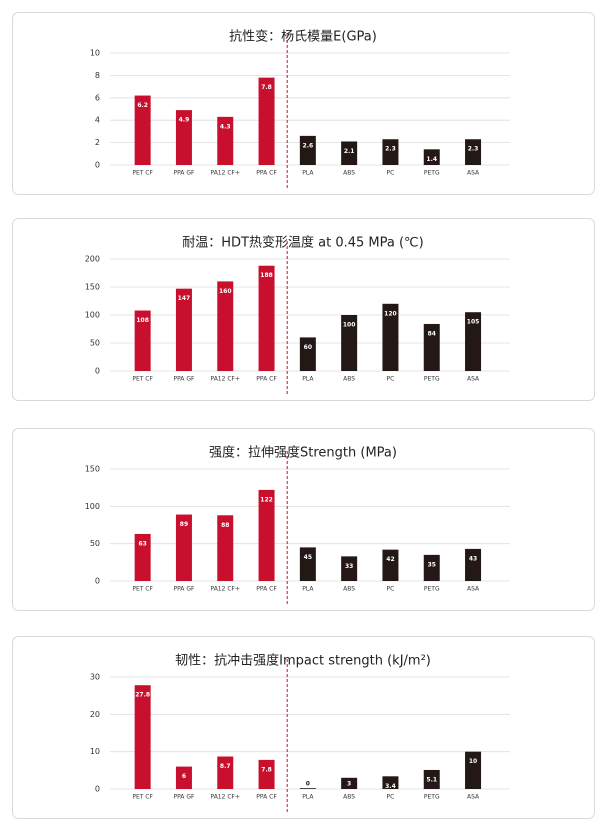 The image size is (607, 836). What do you see at coordinates (184, 298) in the screenshot?
I see `value-label: 147` at bounding box center [184, 298].